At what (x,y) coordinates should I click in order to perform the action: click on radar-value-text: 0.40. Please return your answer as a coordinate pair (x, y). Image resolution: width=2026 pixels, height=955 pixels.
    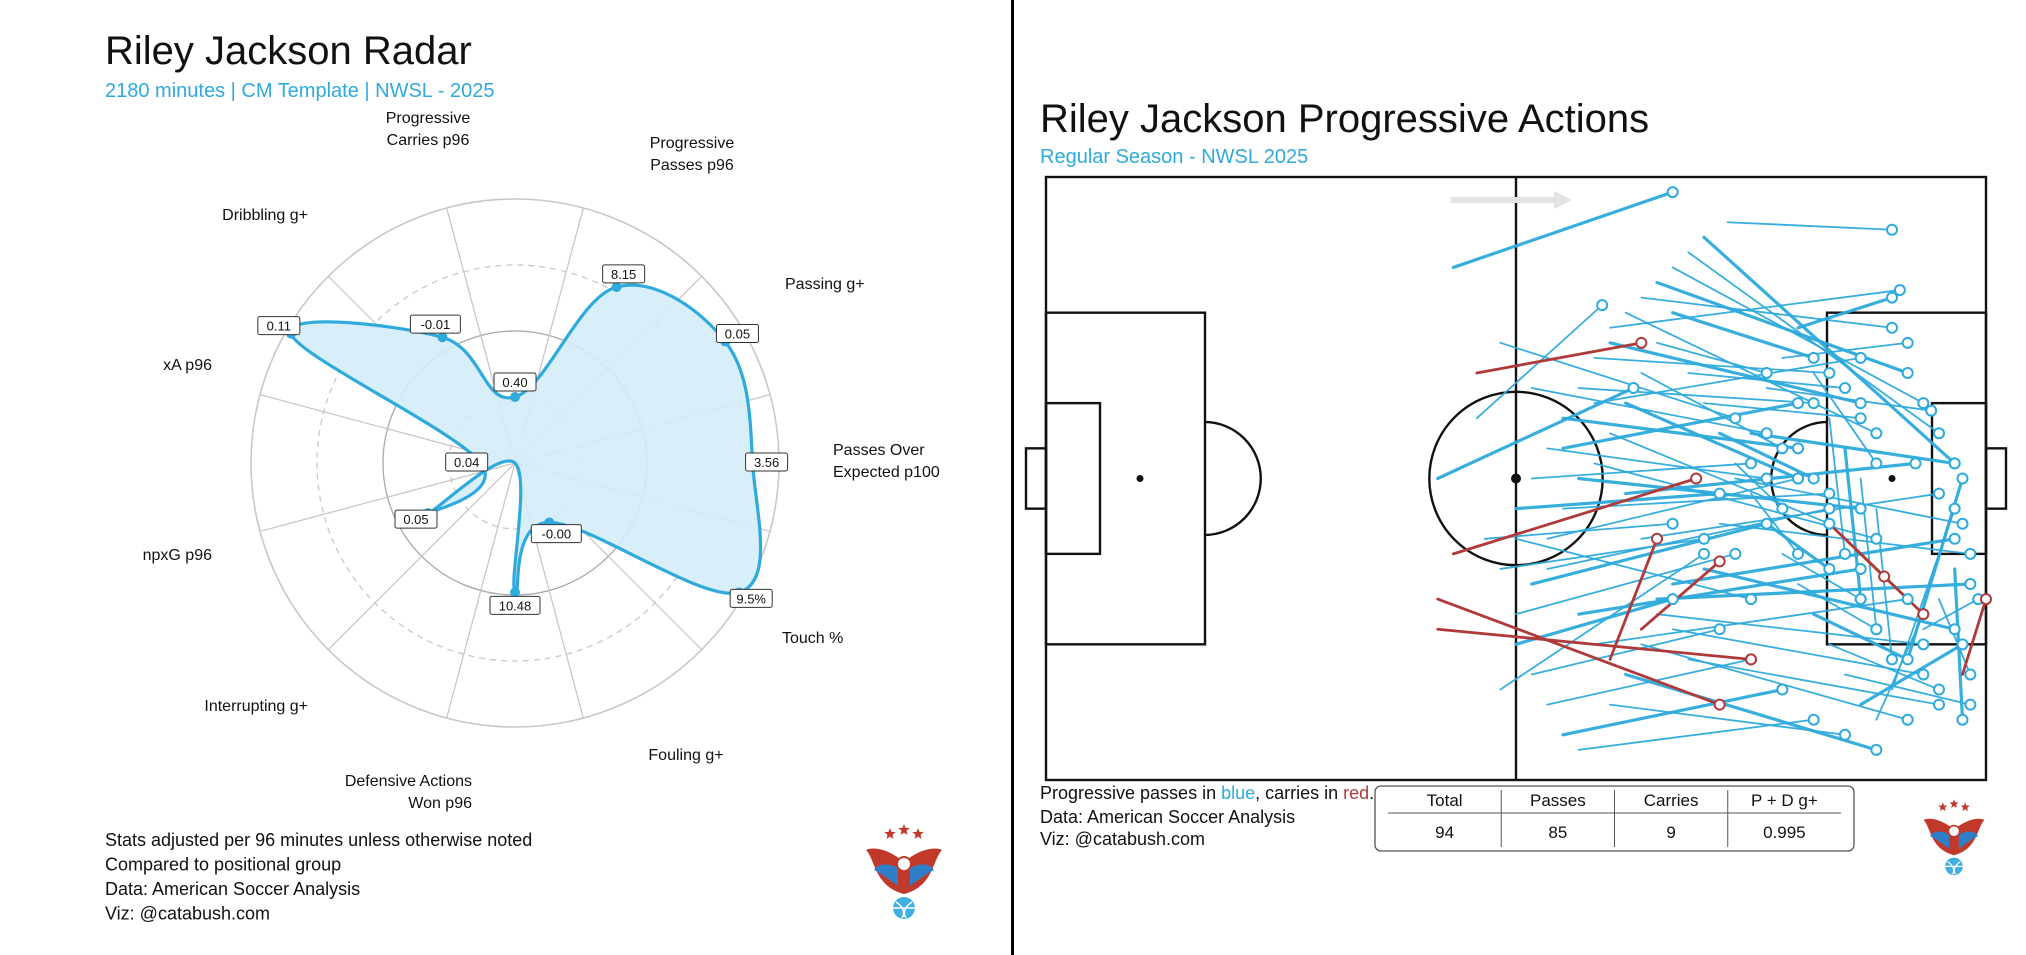
    Looking at the image, I should click on (514, 382).